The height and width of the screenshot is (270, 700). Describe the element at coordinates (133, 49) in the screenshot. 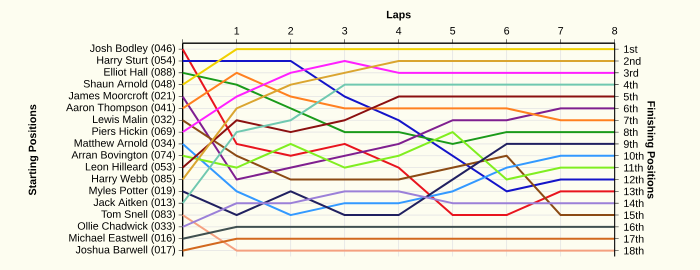

I see `series-label: Josh Bodley (046)` at that location.